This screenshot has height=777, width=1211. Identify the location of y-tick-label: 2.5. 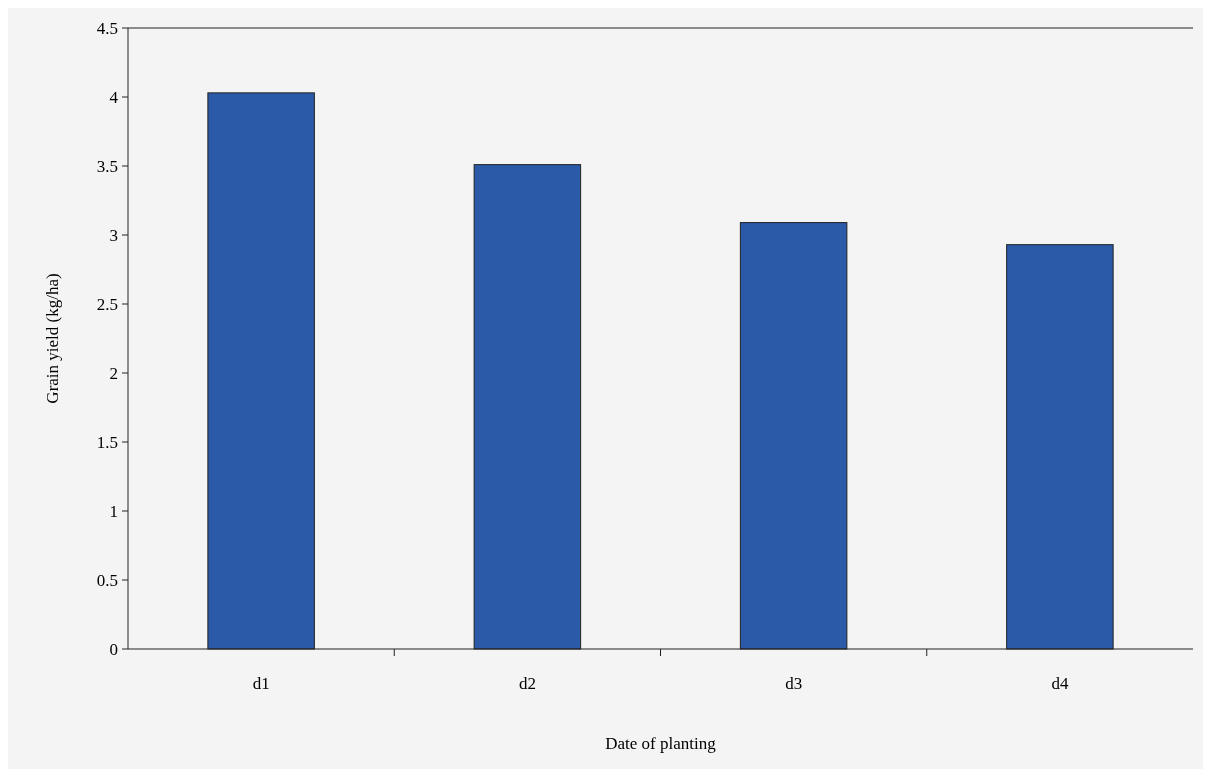
(107, 304).